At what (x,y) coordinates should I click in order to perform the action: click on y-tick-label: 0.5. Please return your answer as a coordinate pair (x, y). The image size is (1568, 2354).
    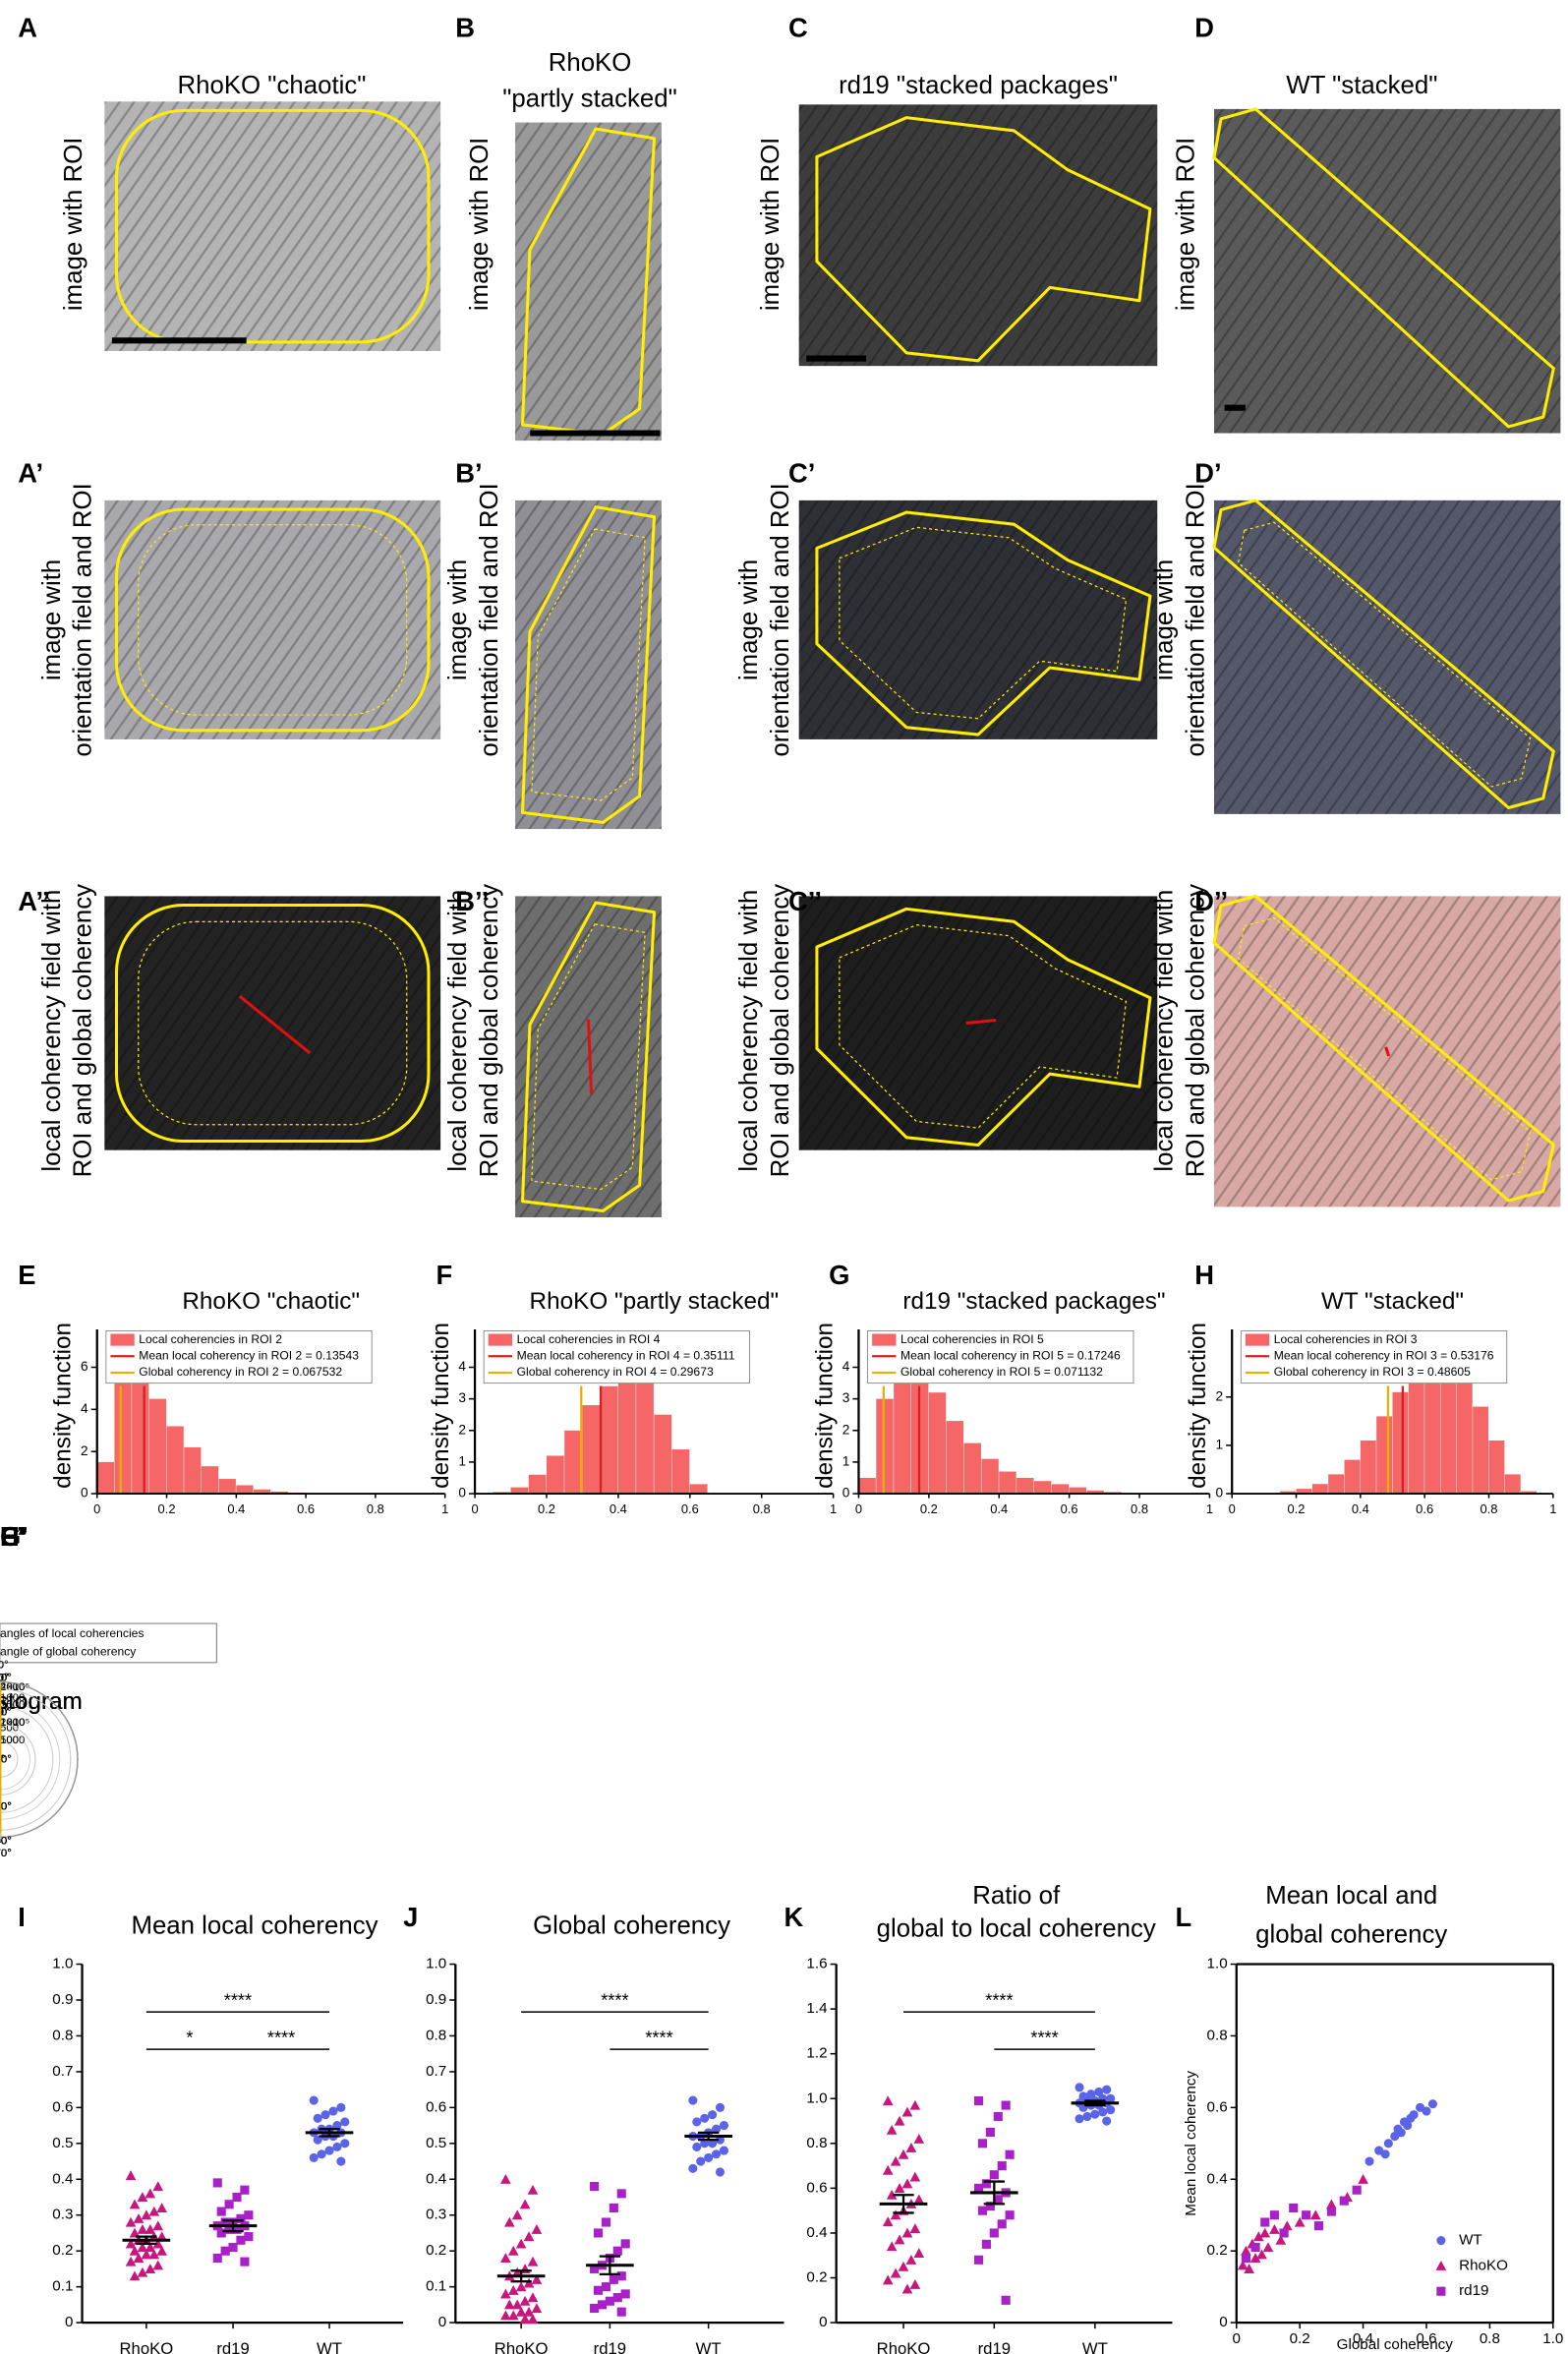
    Looking at the image, I should click on (436, 2143).